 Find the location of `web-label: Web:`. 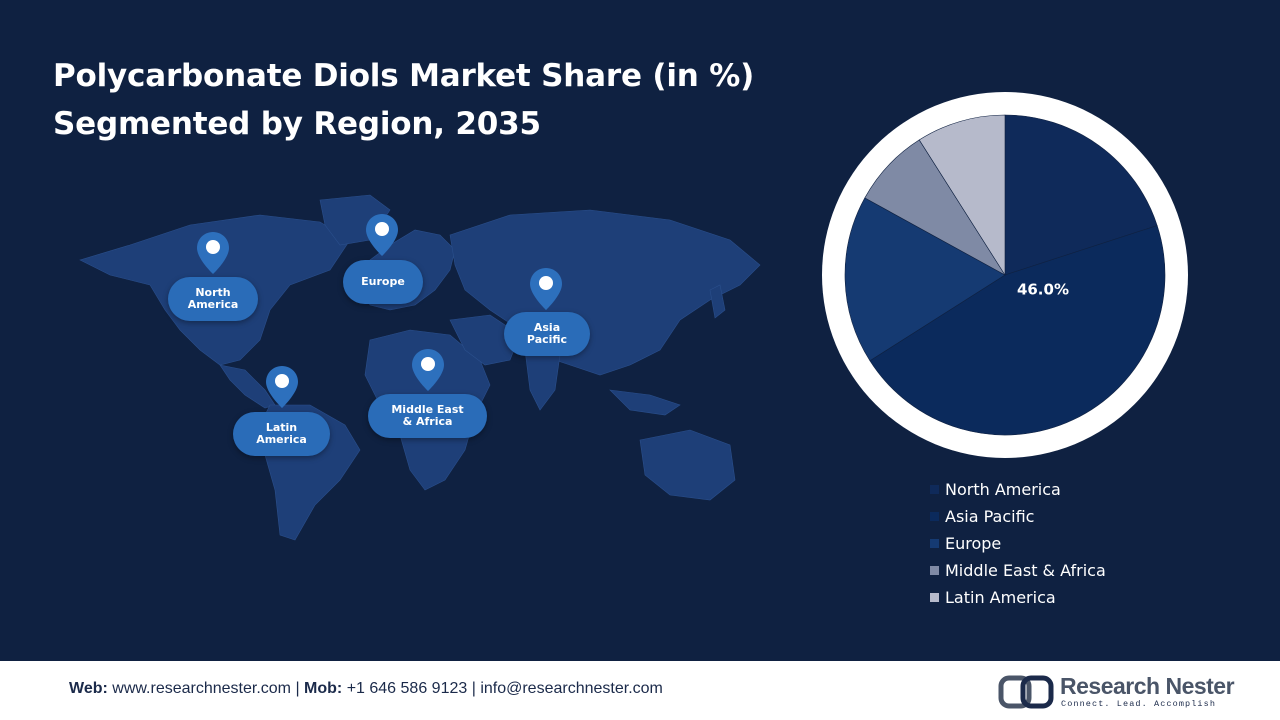

web-label: Web: is located at coordinates (88, 688).